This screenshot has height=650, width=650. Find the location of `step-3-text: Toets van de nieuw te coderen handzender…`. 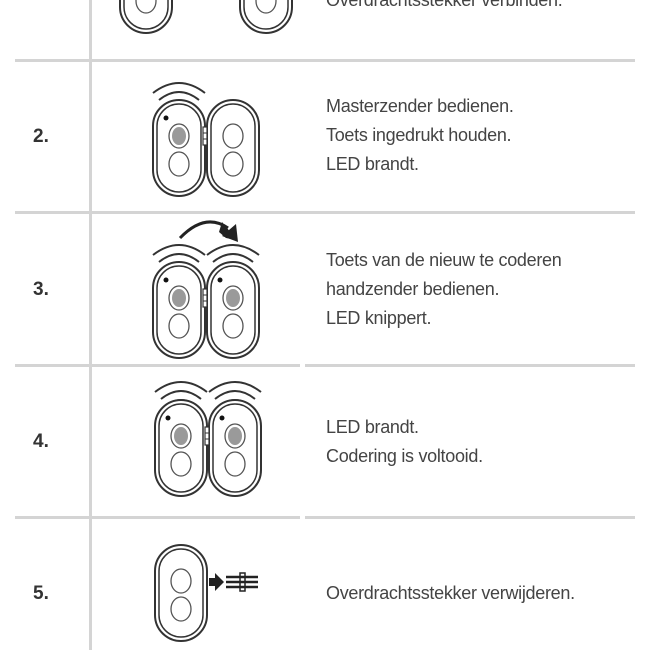

step-3-text: Toets van de nieuw te coderen handzender… is located at coordinates (444, 289).